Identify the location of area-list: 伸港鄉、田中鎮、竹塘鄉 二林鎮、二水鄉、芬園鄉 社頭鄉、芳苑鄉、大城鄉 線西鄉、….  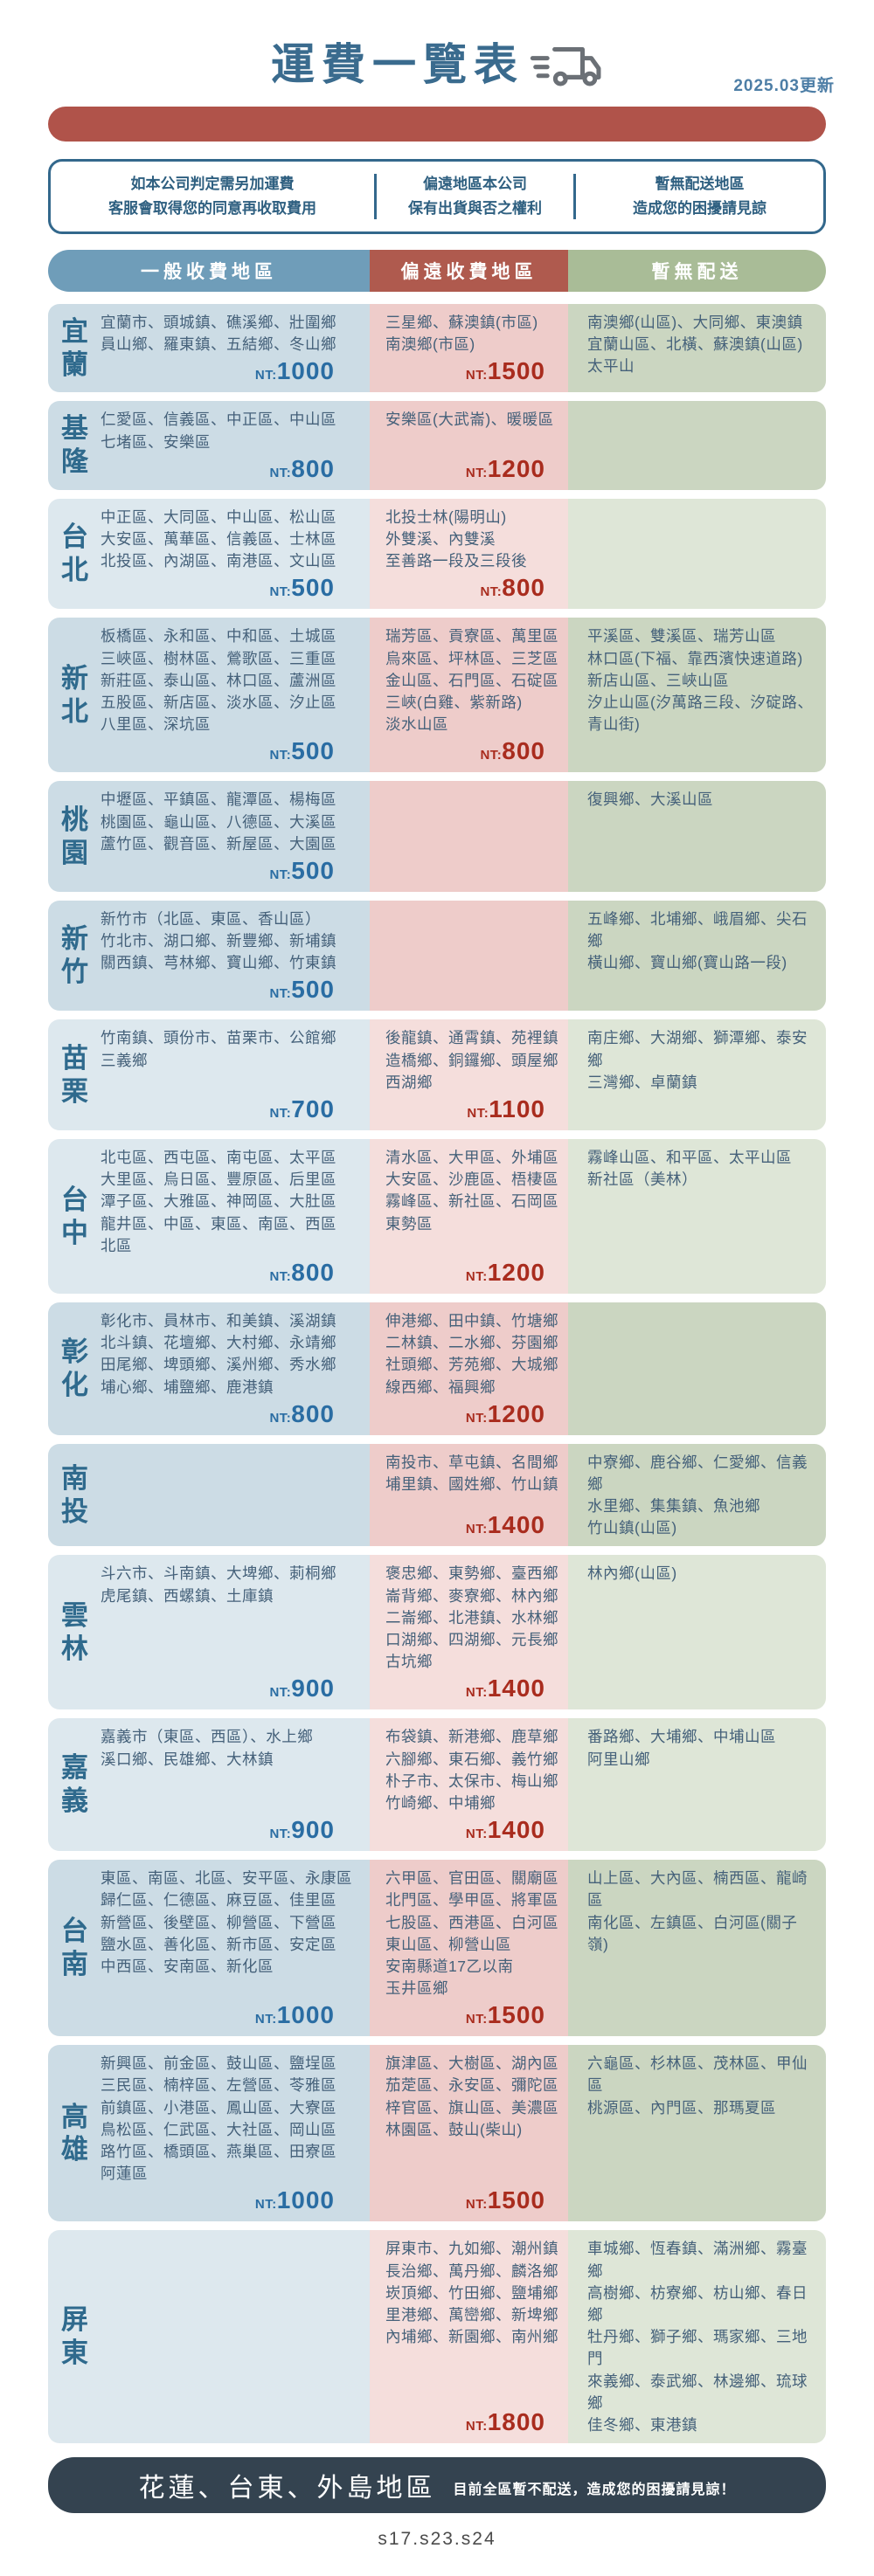
(472, 1353).